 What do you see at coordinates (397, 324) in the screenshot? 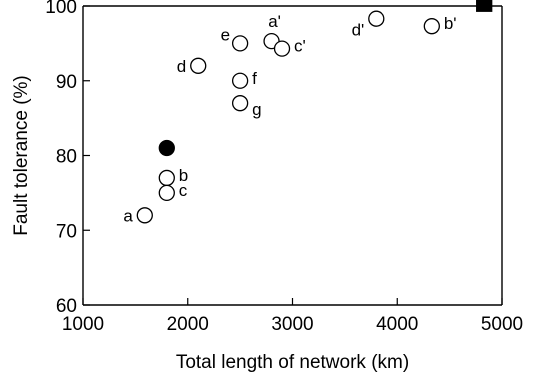
I see `x-tick-label: 4000` at bounding box center [397, 324].